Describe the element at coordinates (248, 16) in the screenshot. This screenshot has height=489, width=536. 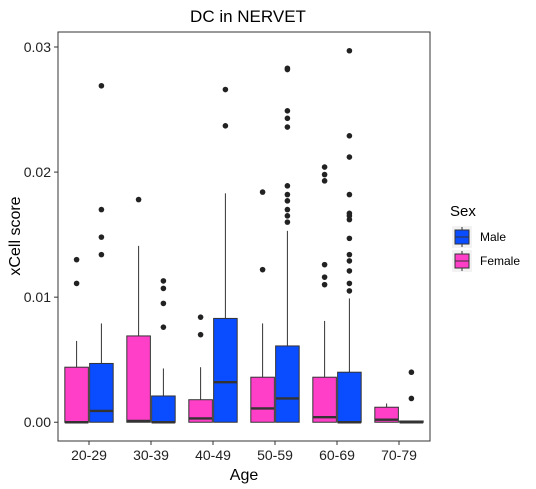
I see `chart-title: DC in NERVET` at that location.